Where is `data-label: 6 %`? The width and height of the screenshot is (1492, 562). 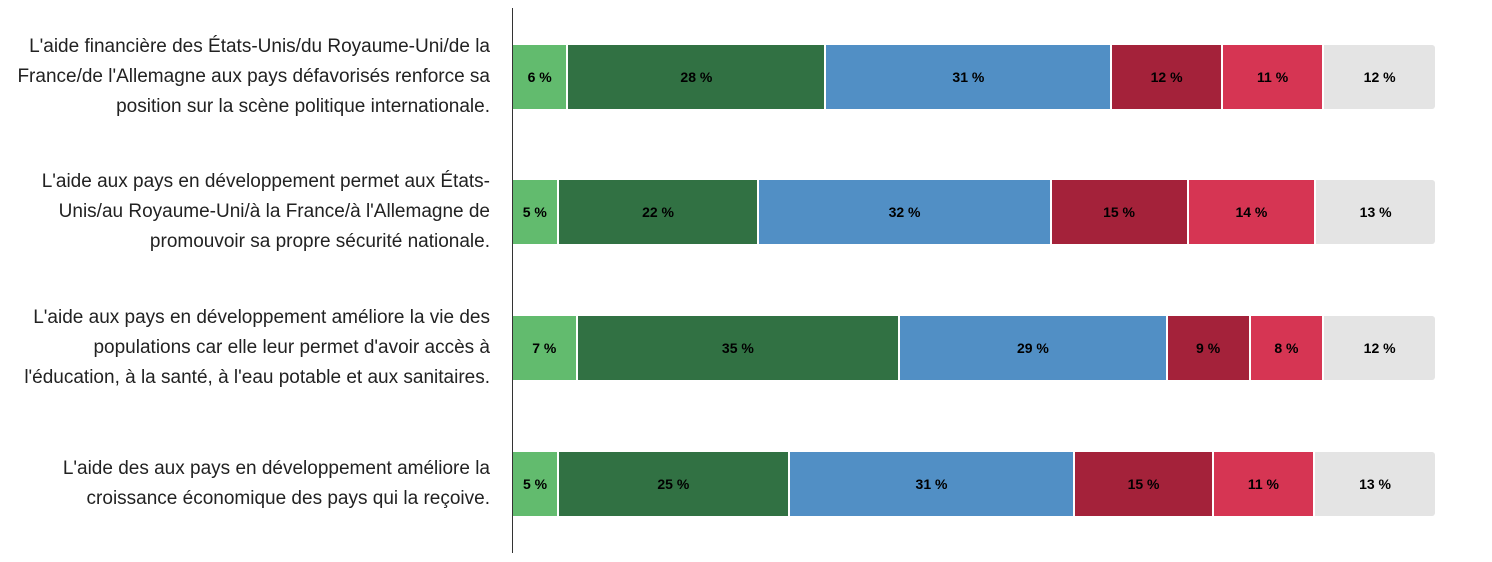 data-label: 6 % is located at coordinates (539, 77).